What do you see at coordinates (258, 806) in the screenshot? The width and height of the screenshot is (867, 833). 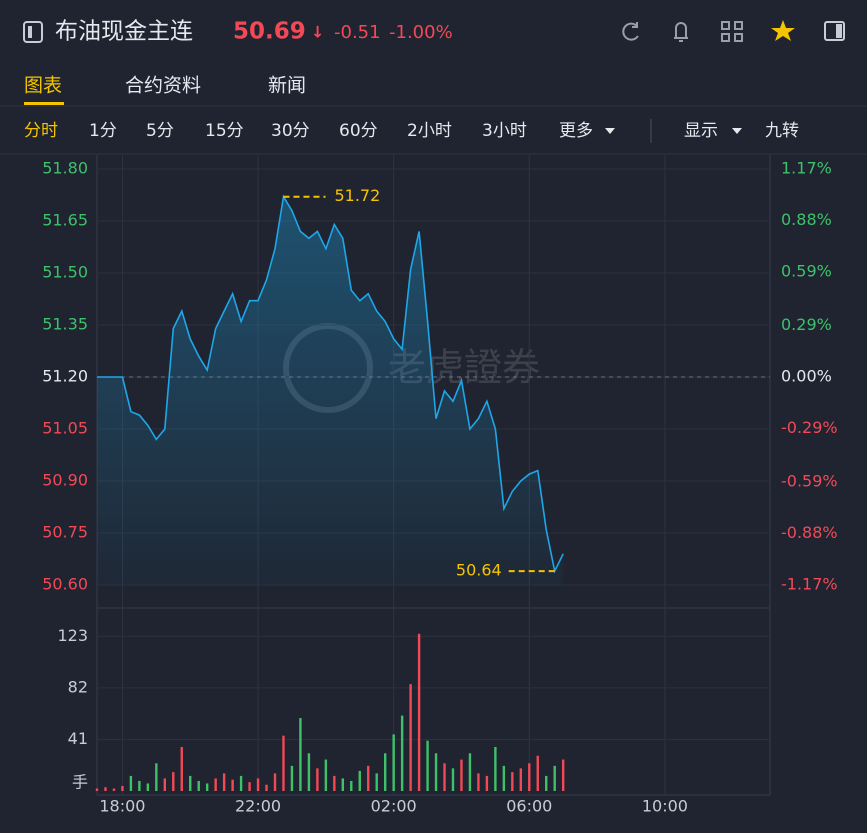 I see `x-tick-label: 22:00` at bounding box center [258, 806].